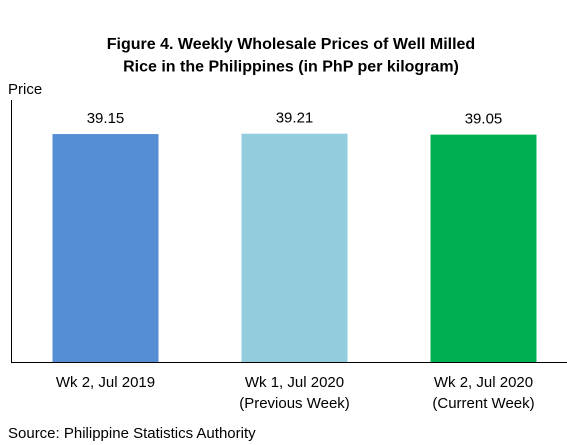 The width and height of the screenshot is (567, 445). Describe the element at coordinates (105, 382) in the screenshot. I see `x-tick-label: Wk 2, Jul 2019` at that location.